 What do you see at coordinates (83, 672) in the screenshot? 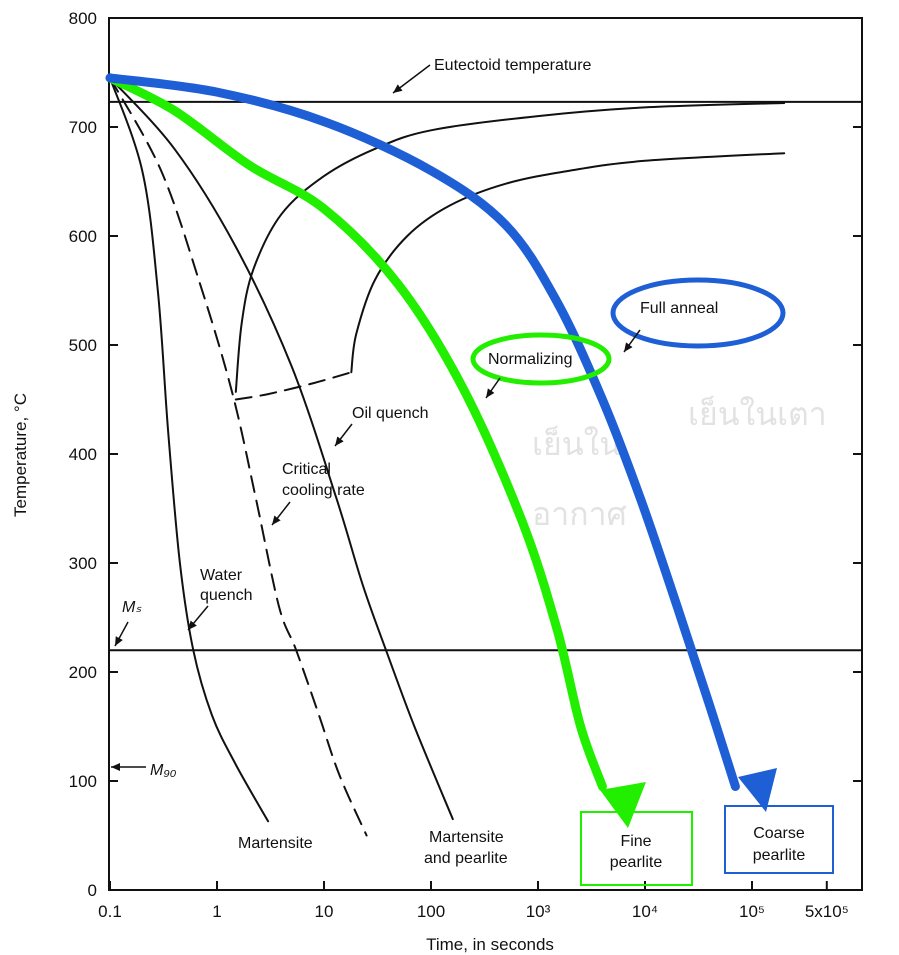
I see `y-tick-label: 200` at bounding box center [83, 672].